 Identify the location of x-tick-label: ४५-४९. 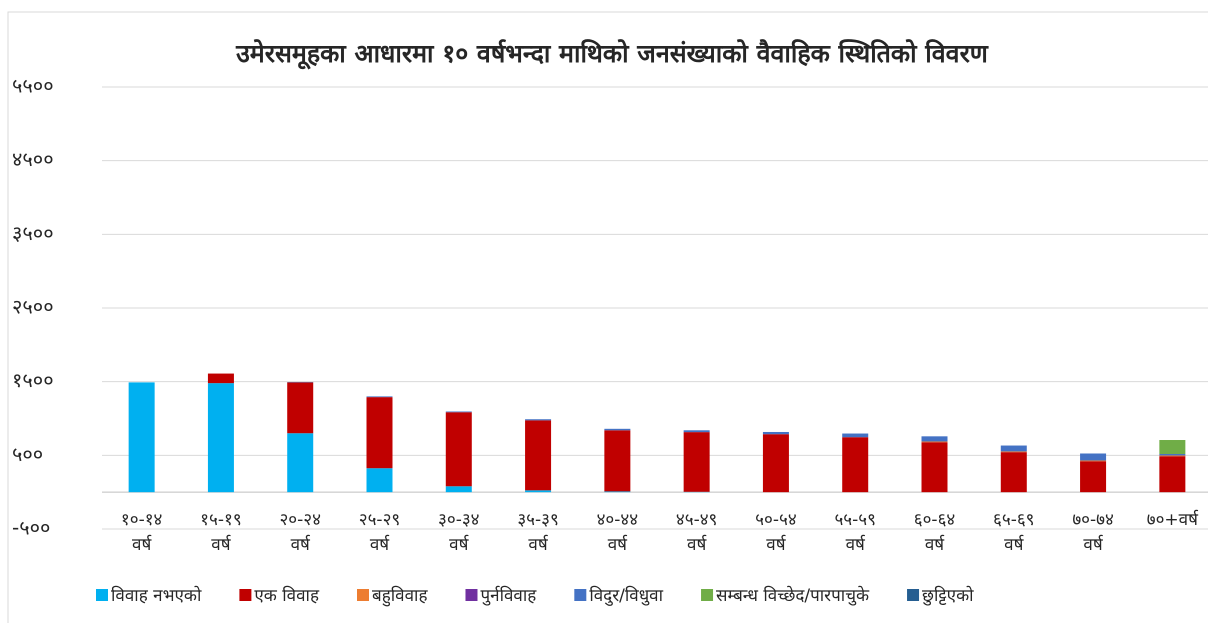
(697, 520).